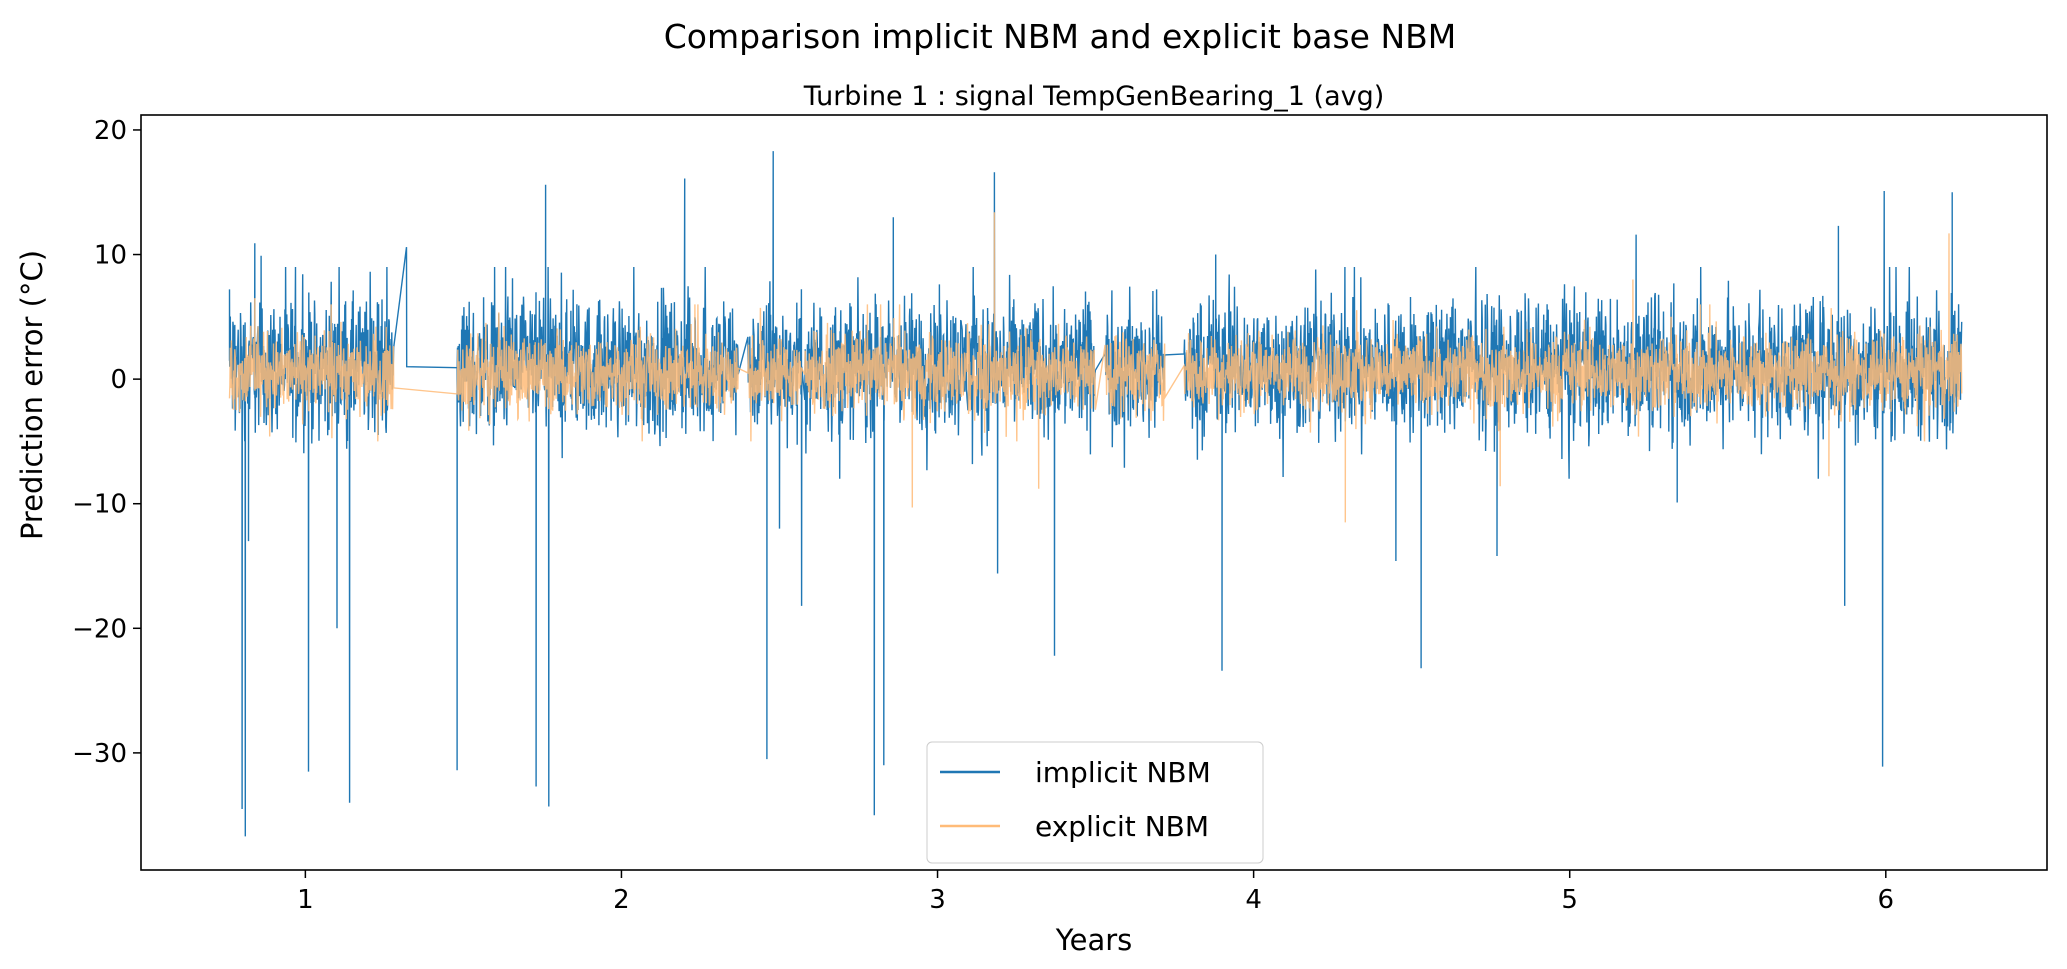  I want to click on legend-label-implicit: implicit NBM, so click(1123, 772).